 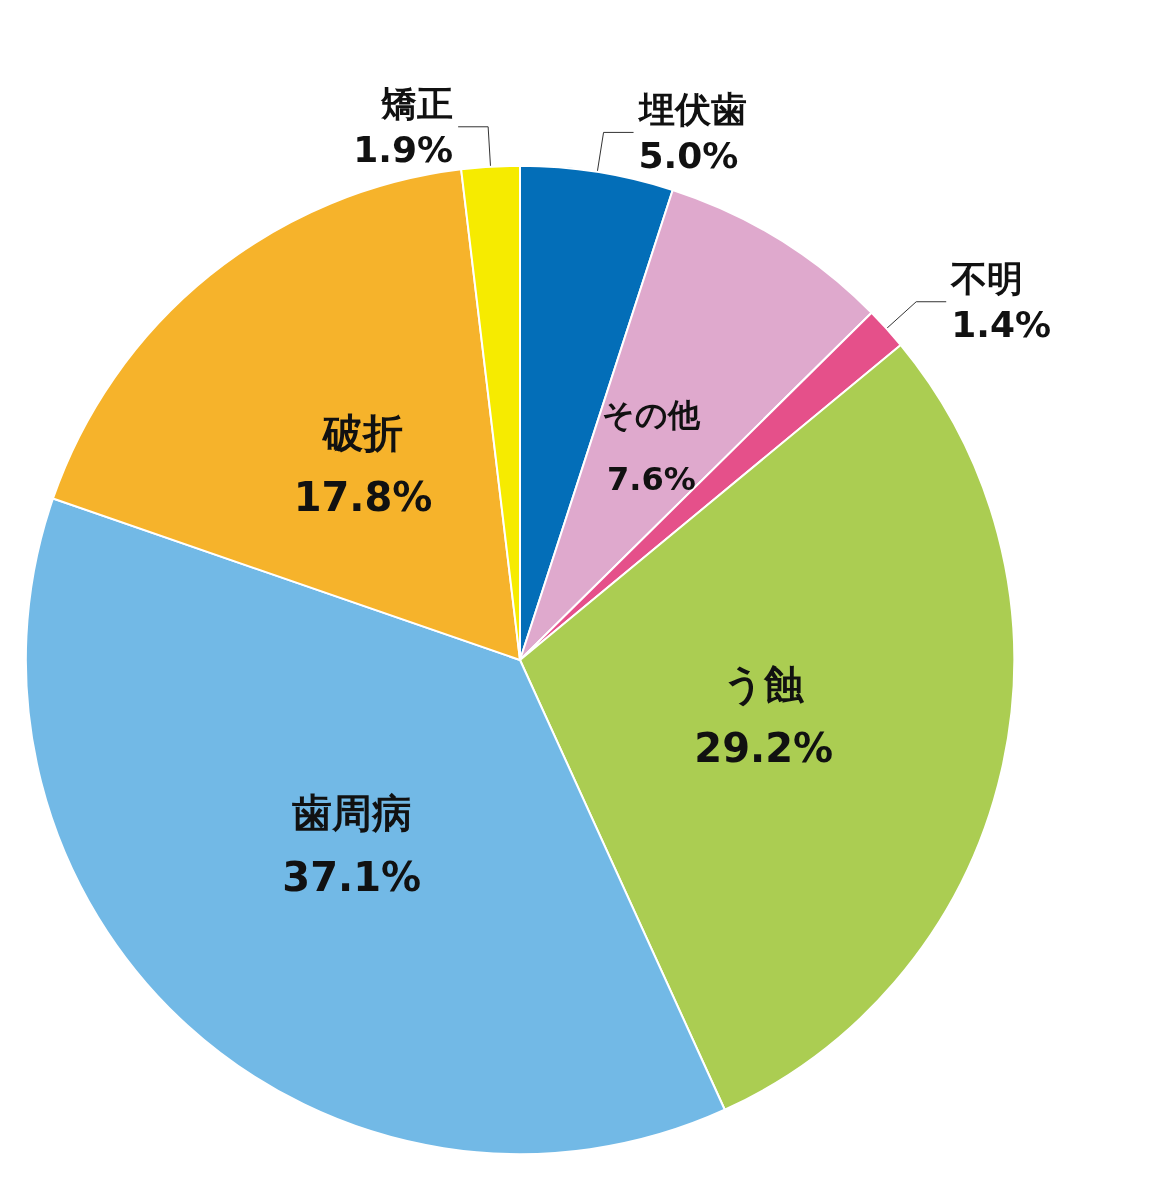 What do you see at coordinates (764, 684) in the screenshot?
I see `slice-label: う蝕` at bounding box center [764, 684].